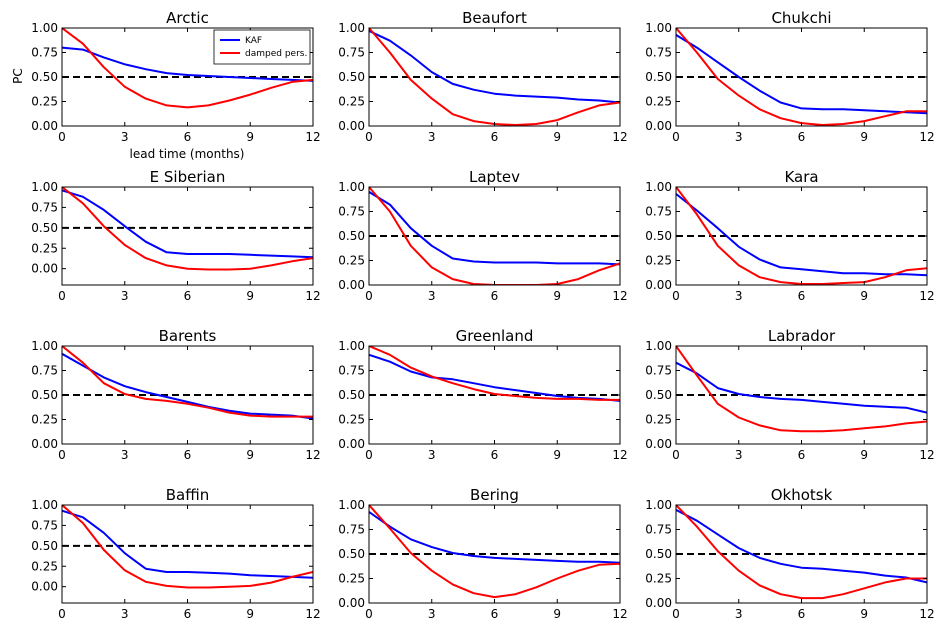 The width and height of the screenshot is (948, 632). Describe the element at coordinates (494, 177) in the screenshot. I see `panel-title: Laptev` at that location.